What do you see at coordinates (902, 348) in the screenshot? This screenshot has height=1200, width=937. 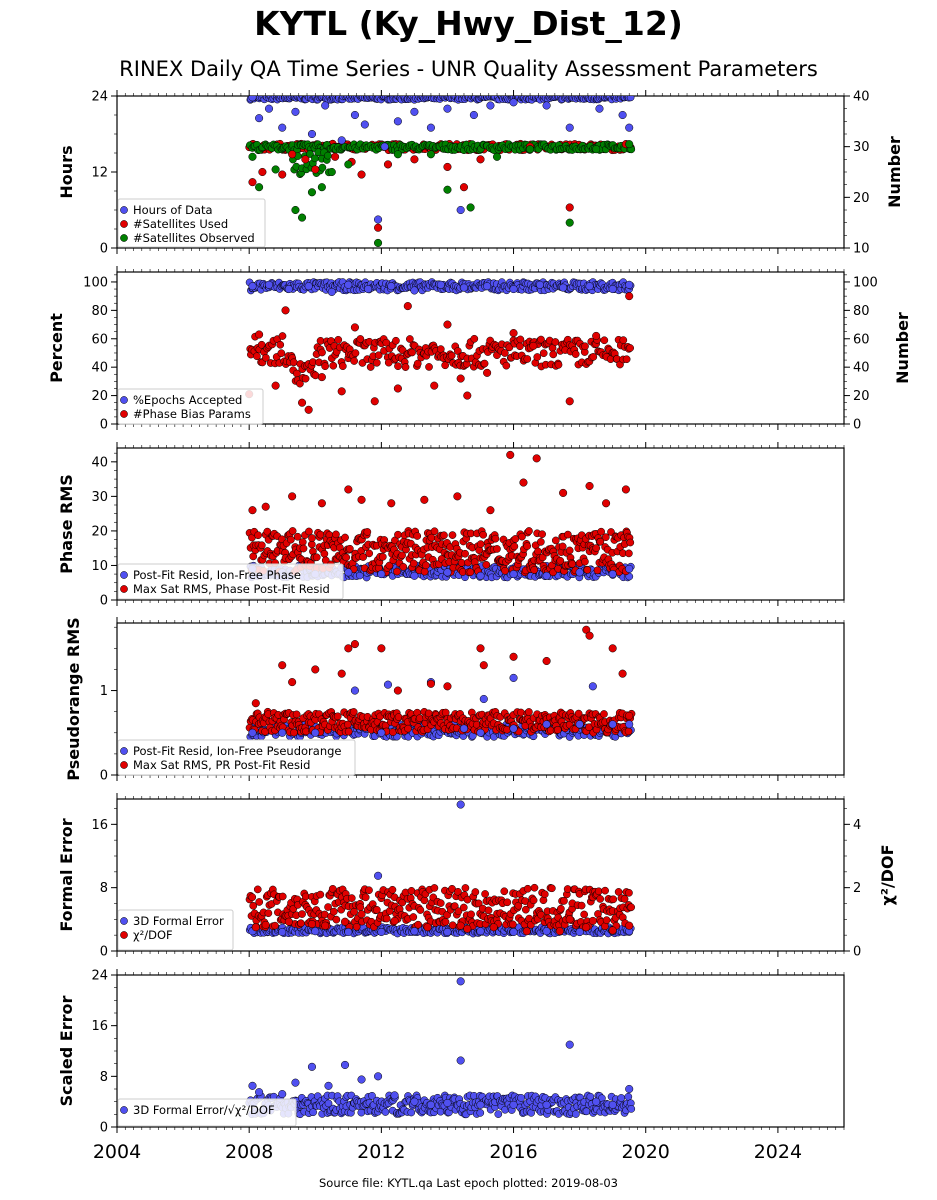 I see `y2-axis-label: Number` at bounding box center [902, 348].